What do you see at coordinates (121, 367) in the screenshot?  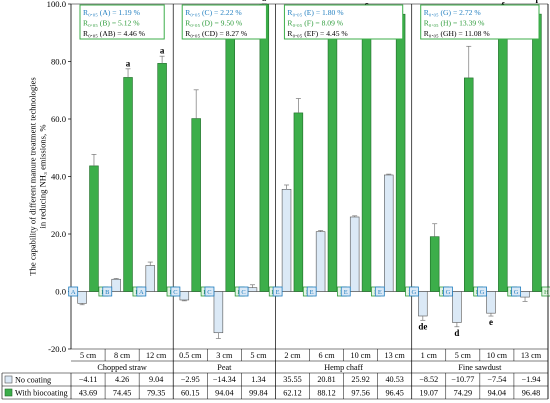 I see `group-label: Chopped straw` at bounding box center [121, 367].